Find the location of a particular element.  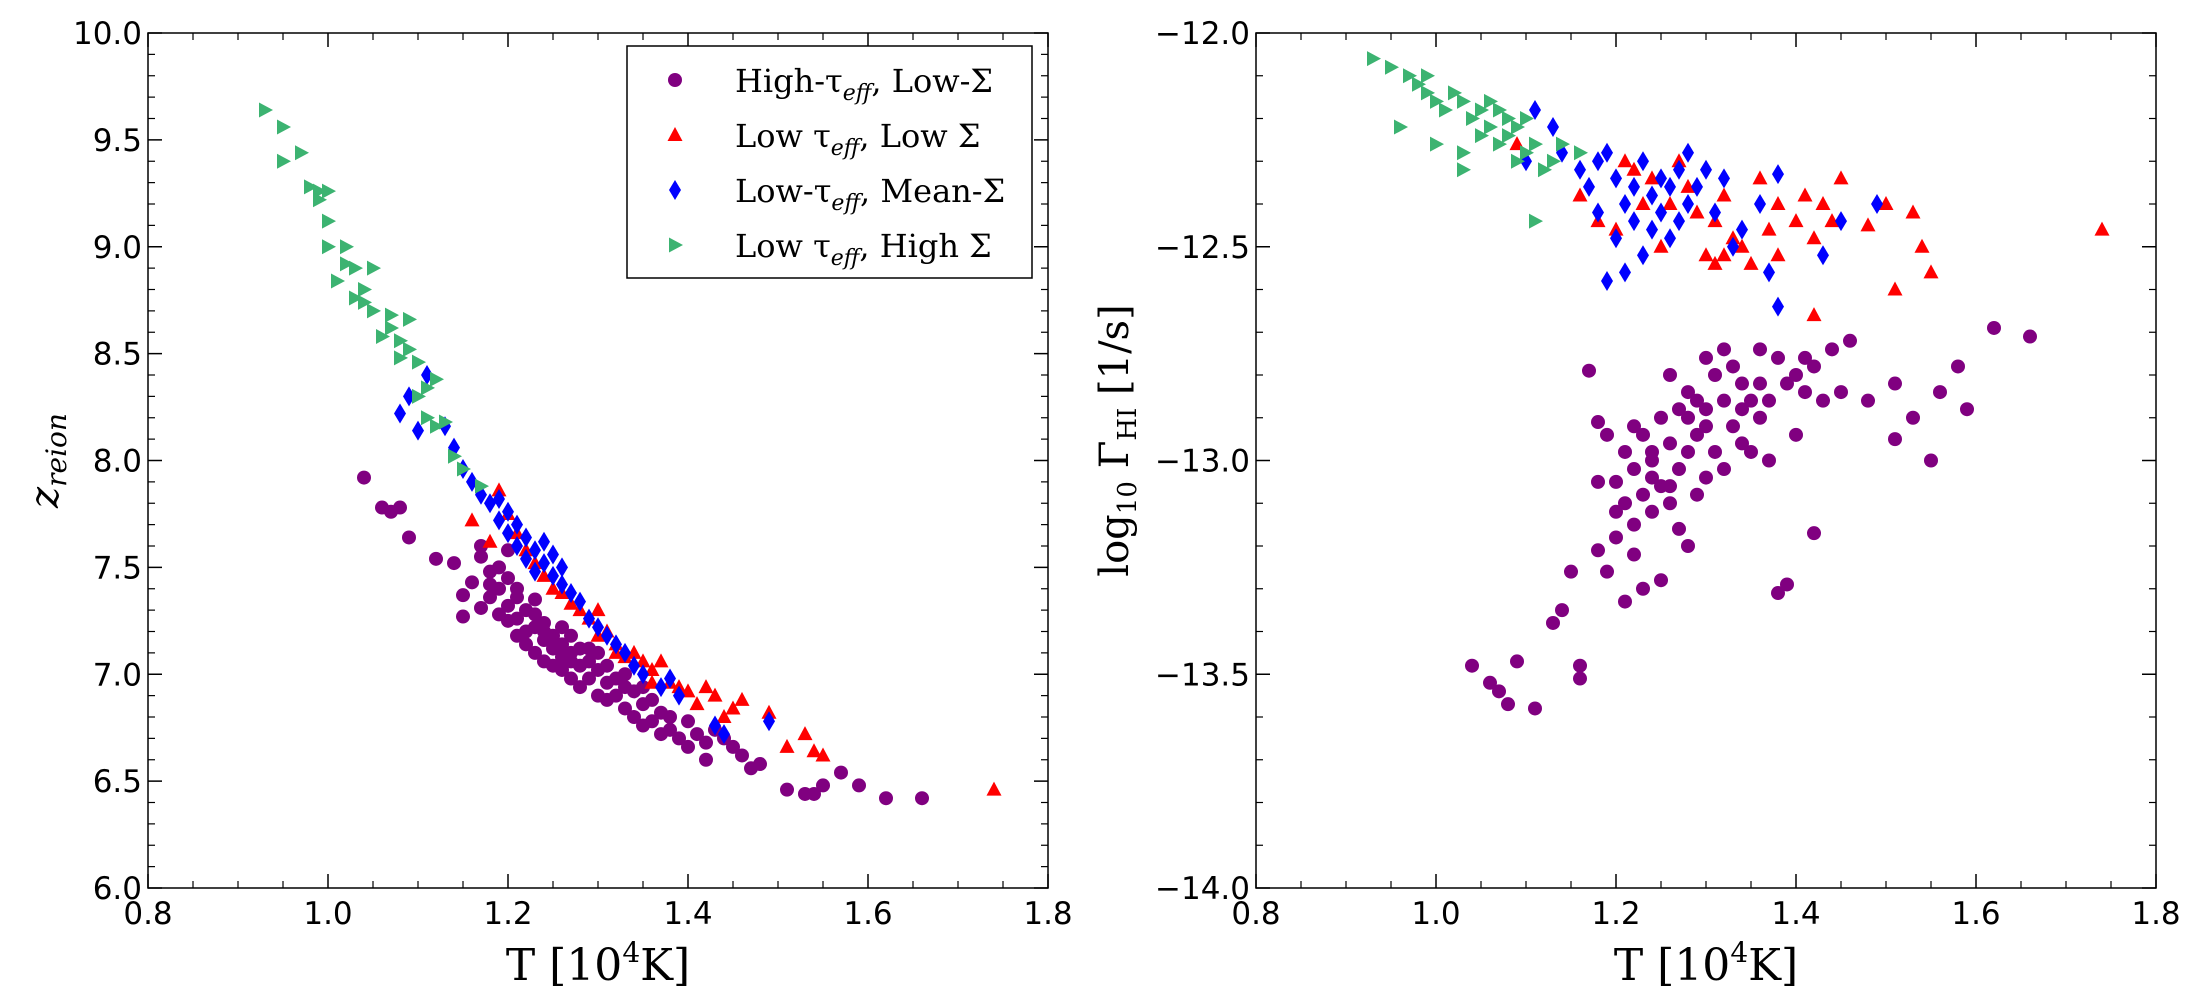

legend-label: Low-τeff, Mean-Σ is located at coordinates (870, 194).